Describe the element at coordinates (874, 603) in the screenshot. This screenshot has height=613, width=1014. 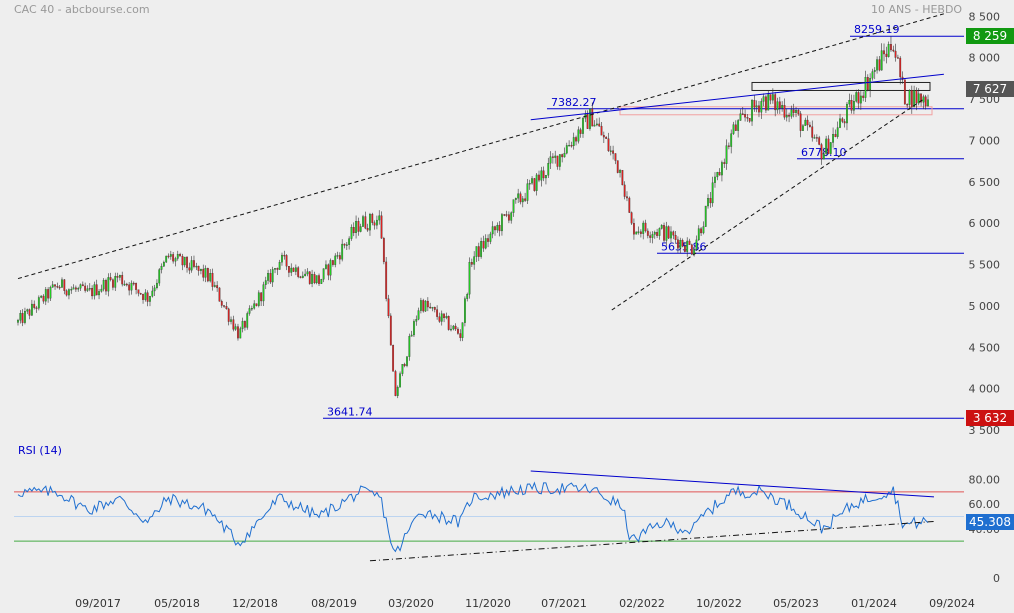
I see `x-tick-label: 01/2024` at that location.